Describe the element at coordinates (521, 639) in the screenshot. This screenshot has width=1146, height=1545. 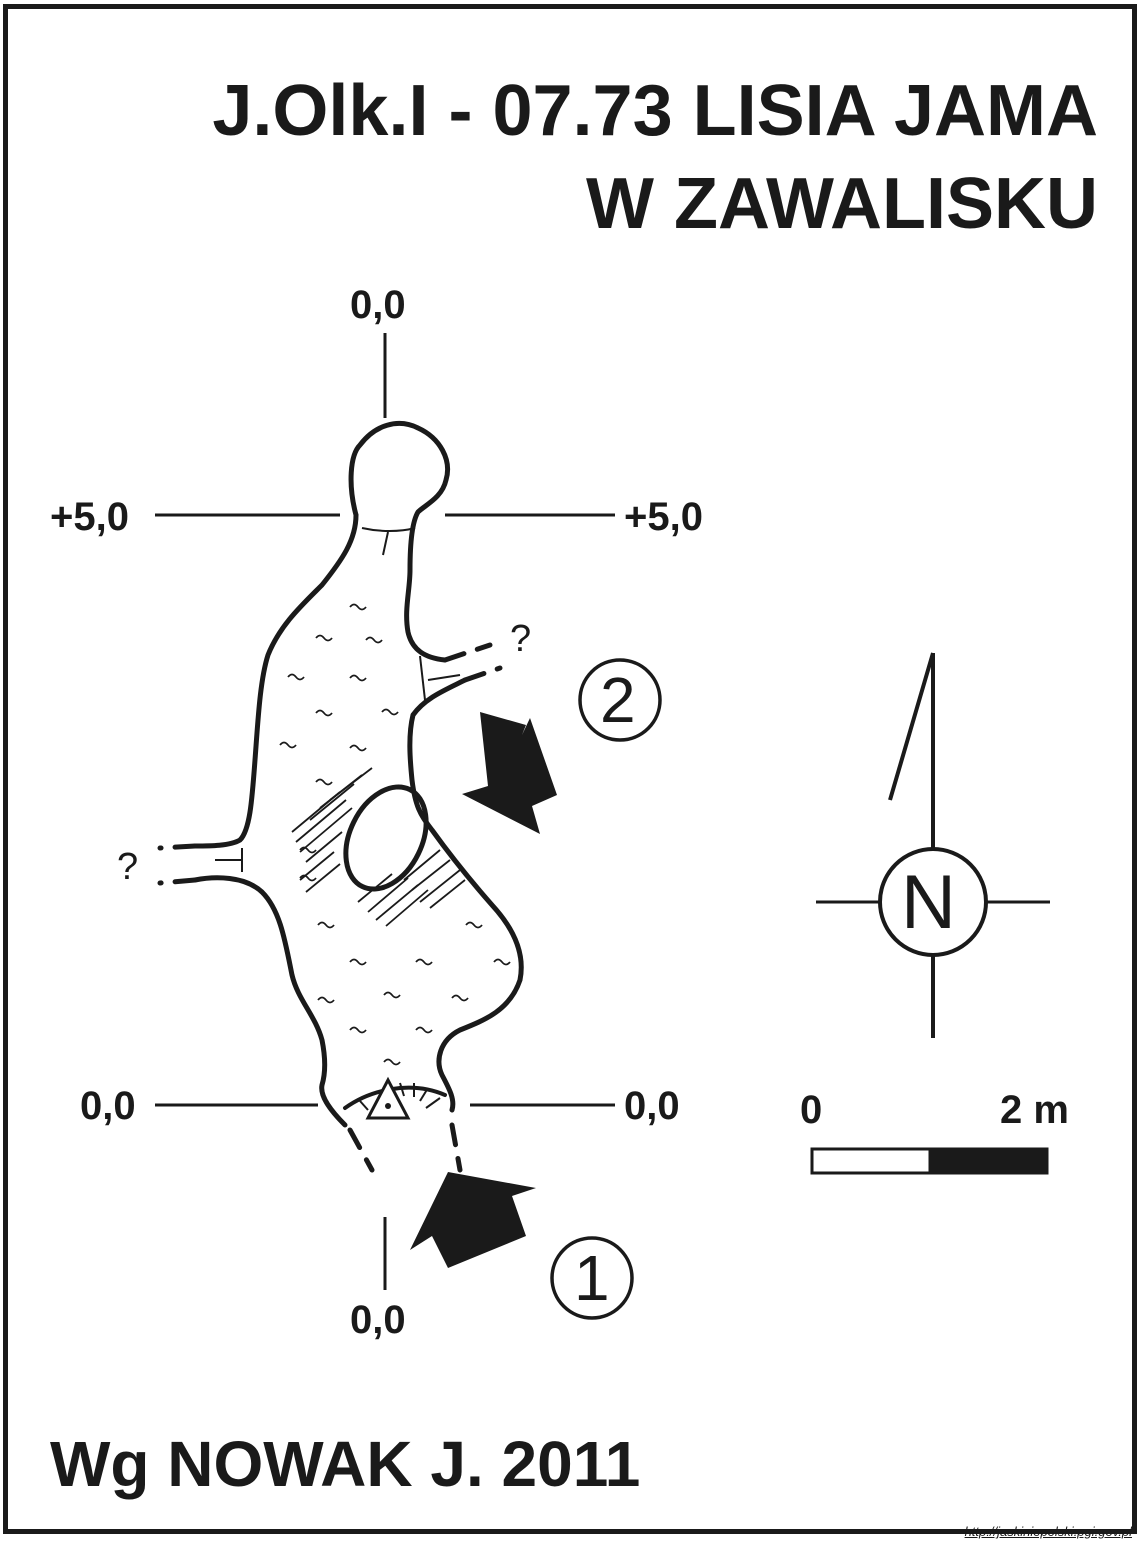
I see `unknown-continuation-east: ?` at that location.